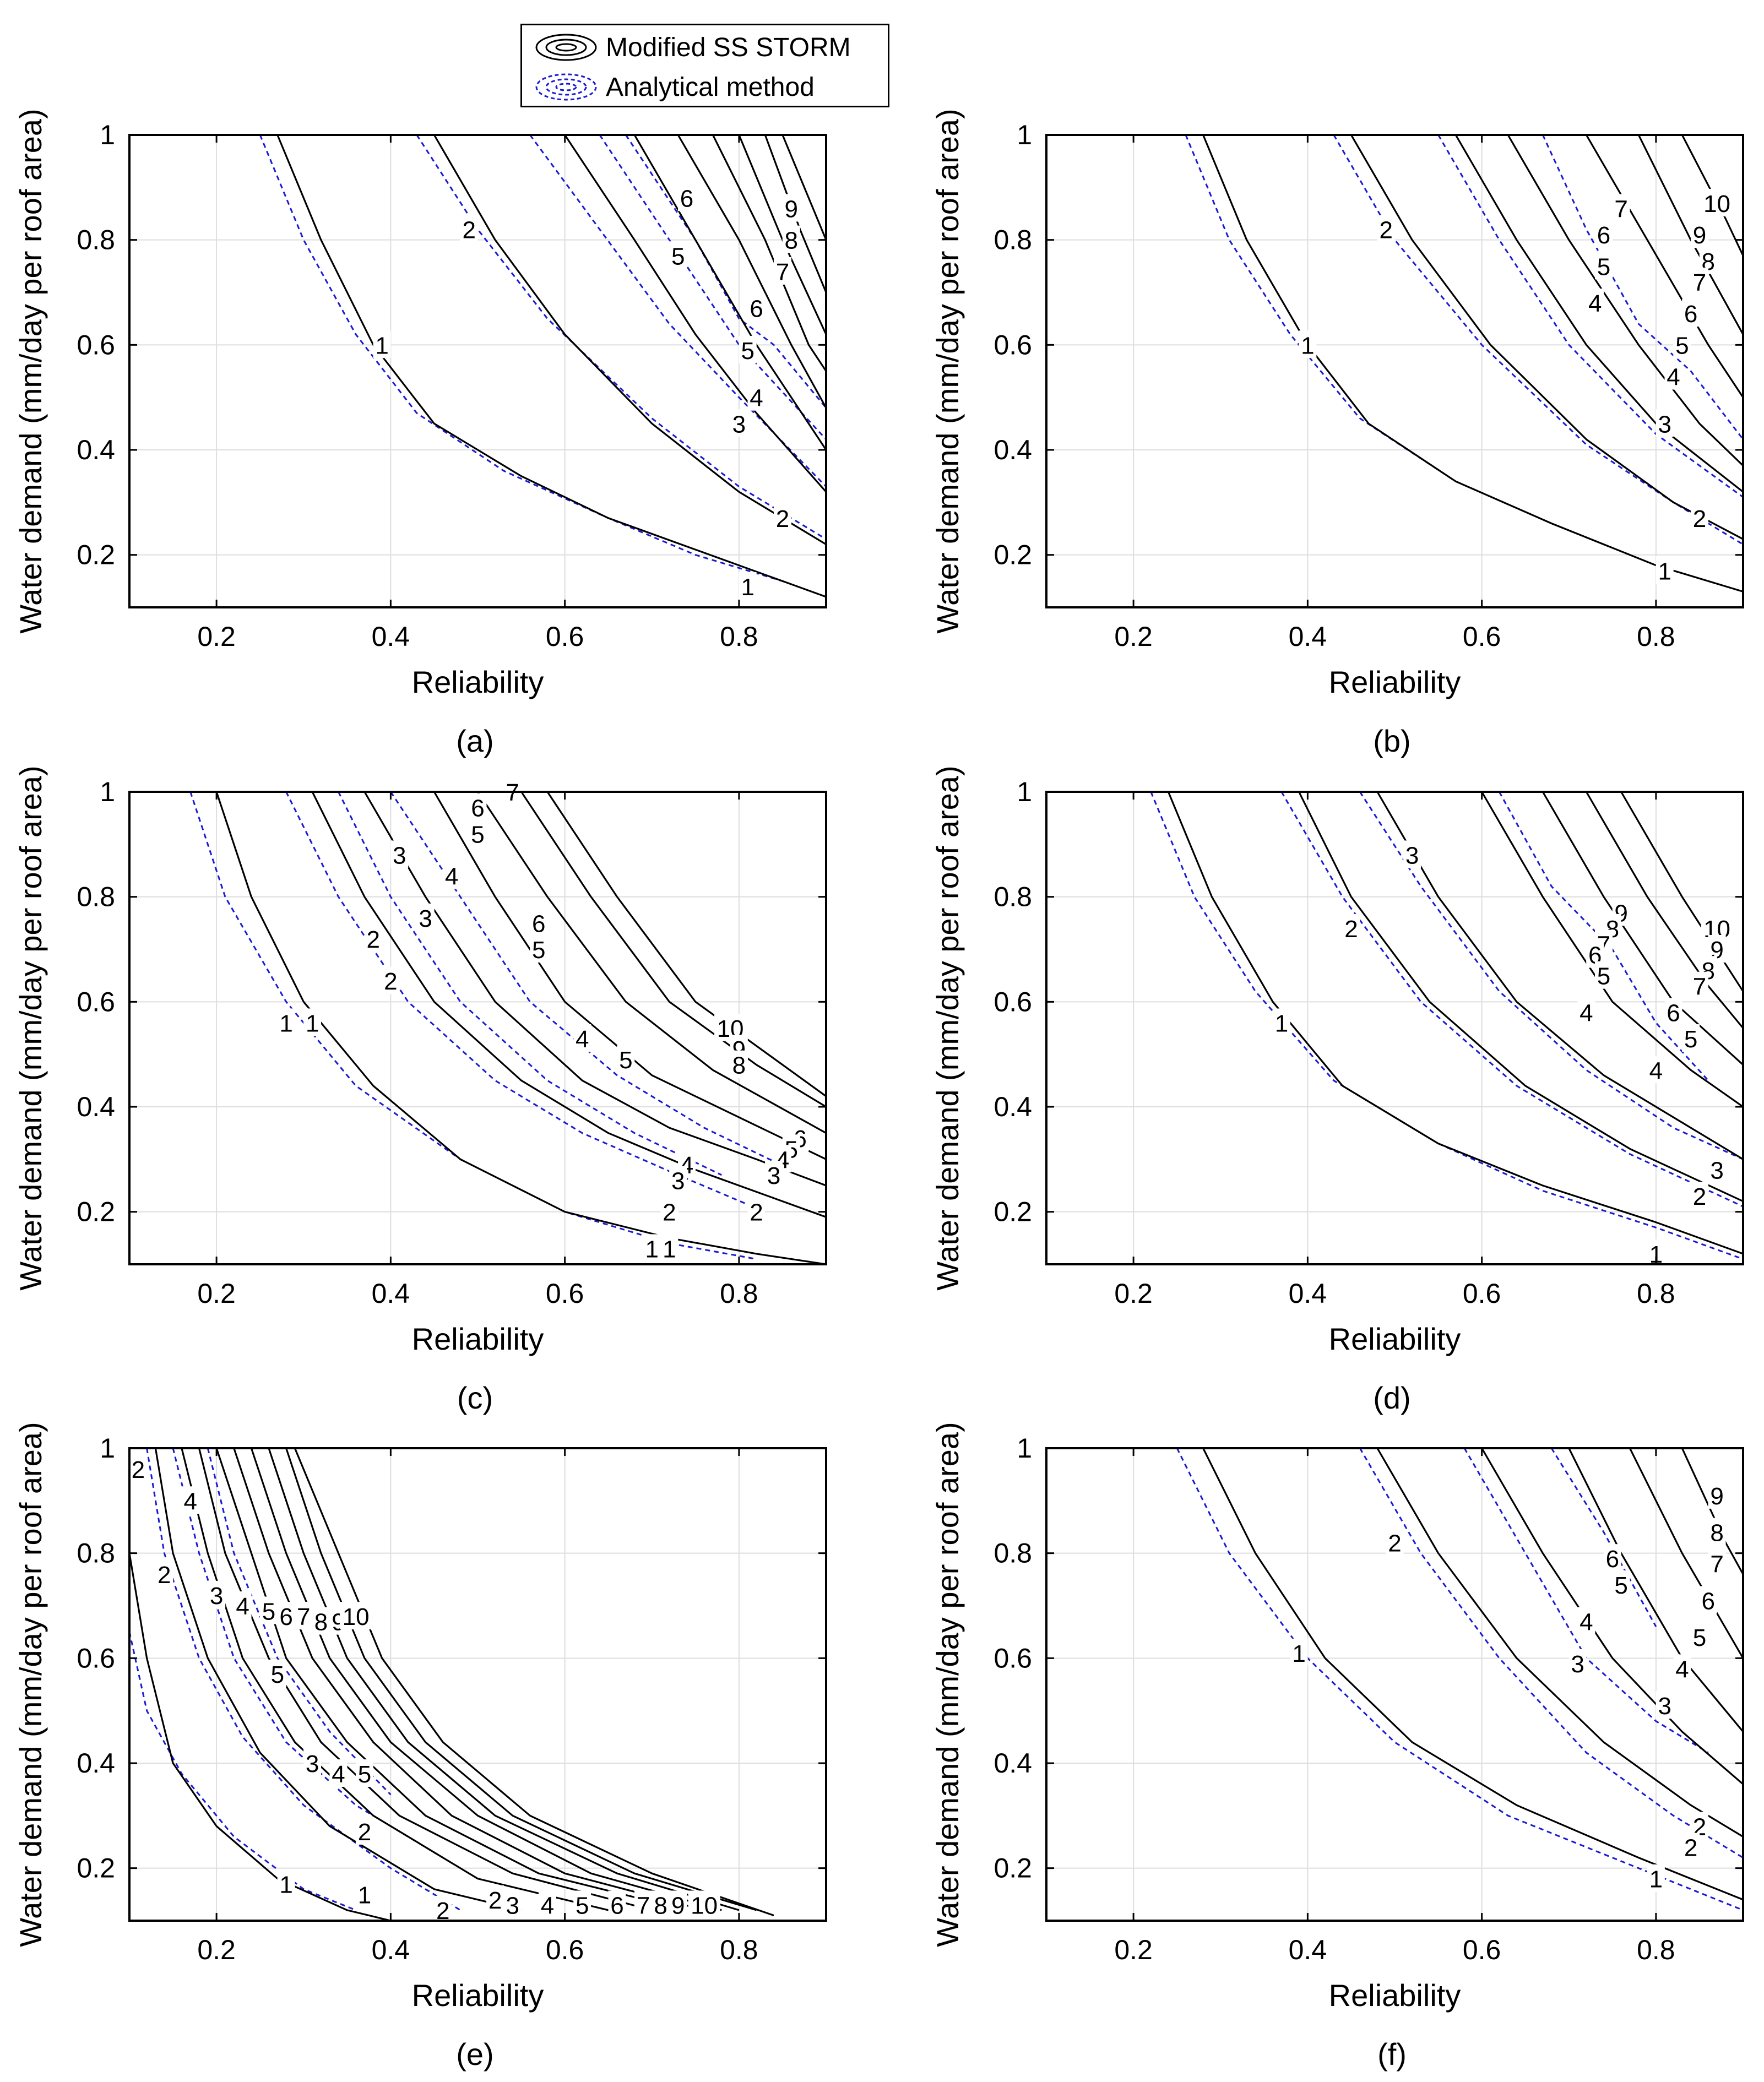 The height and width of the screenshot is (2082, 1764). I want to click on x-tick-label: 0.8, so click(1656, 1949).